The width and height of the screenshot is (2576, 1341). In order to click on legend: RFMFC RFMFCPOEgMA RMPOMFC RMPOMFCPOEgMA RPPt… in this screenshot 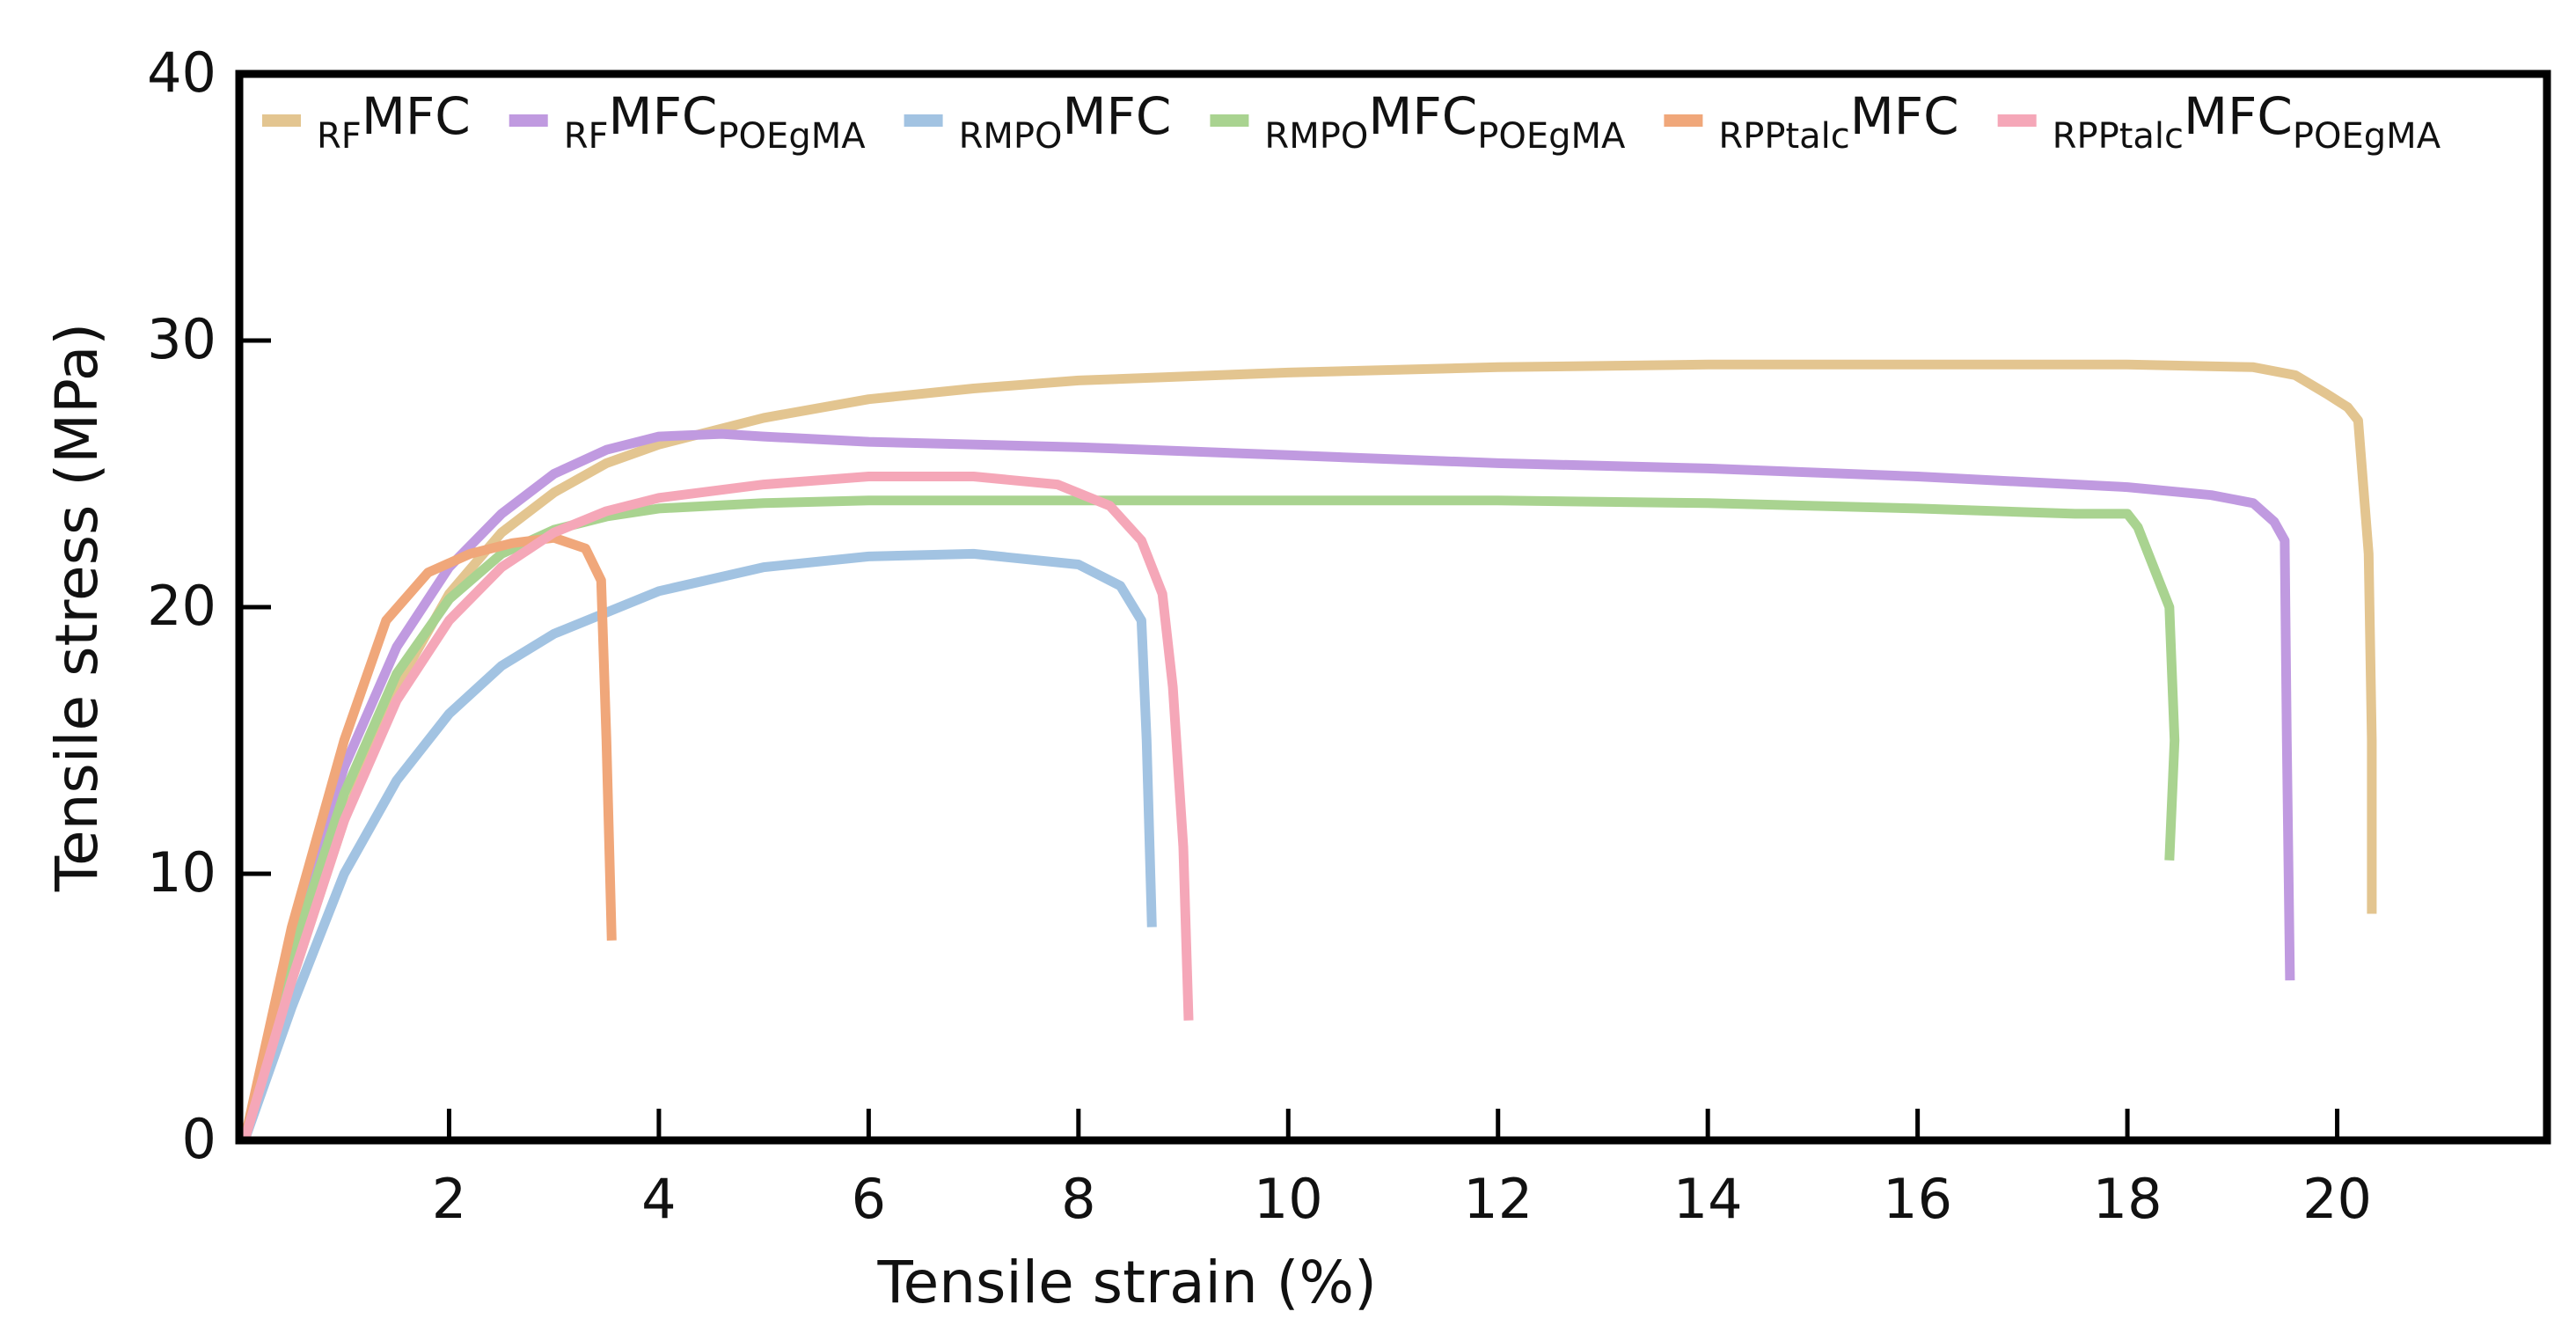, I will do `click(1351, 121)`.